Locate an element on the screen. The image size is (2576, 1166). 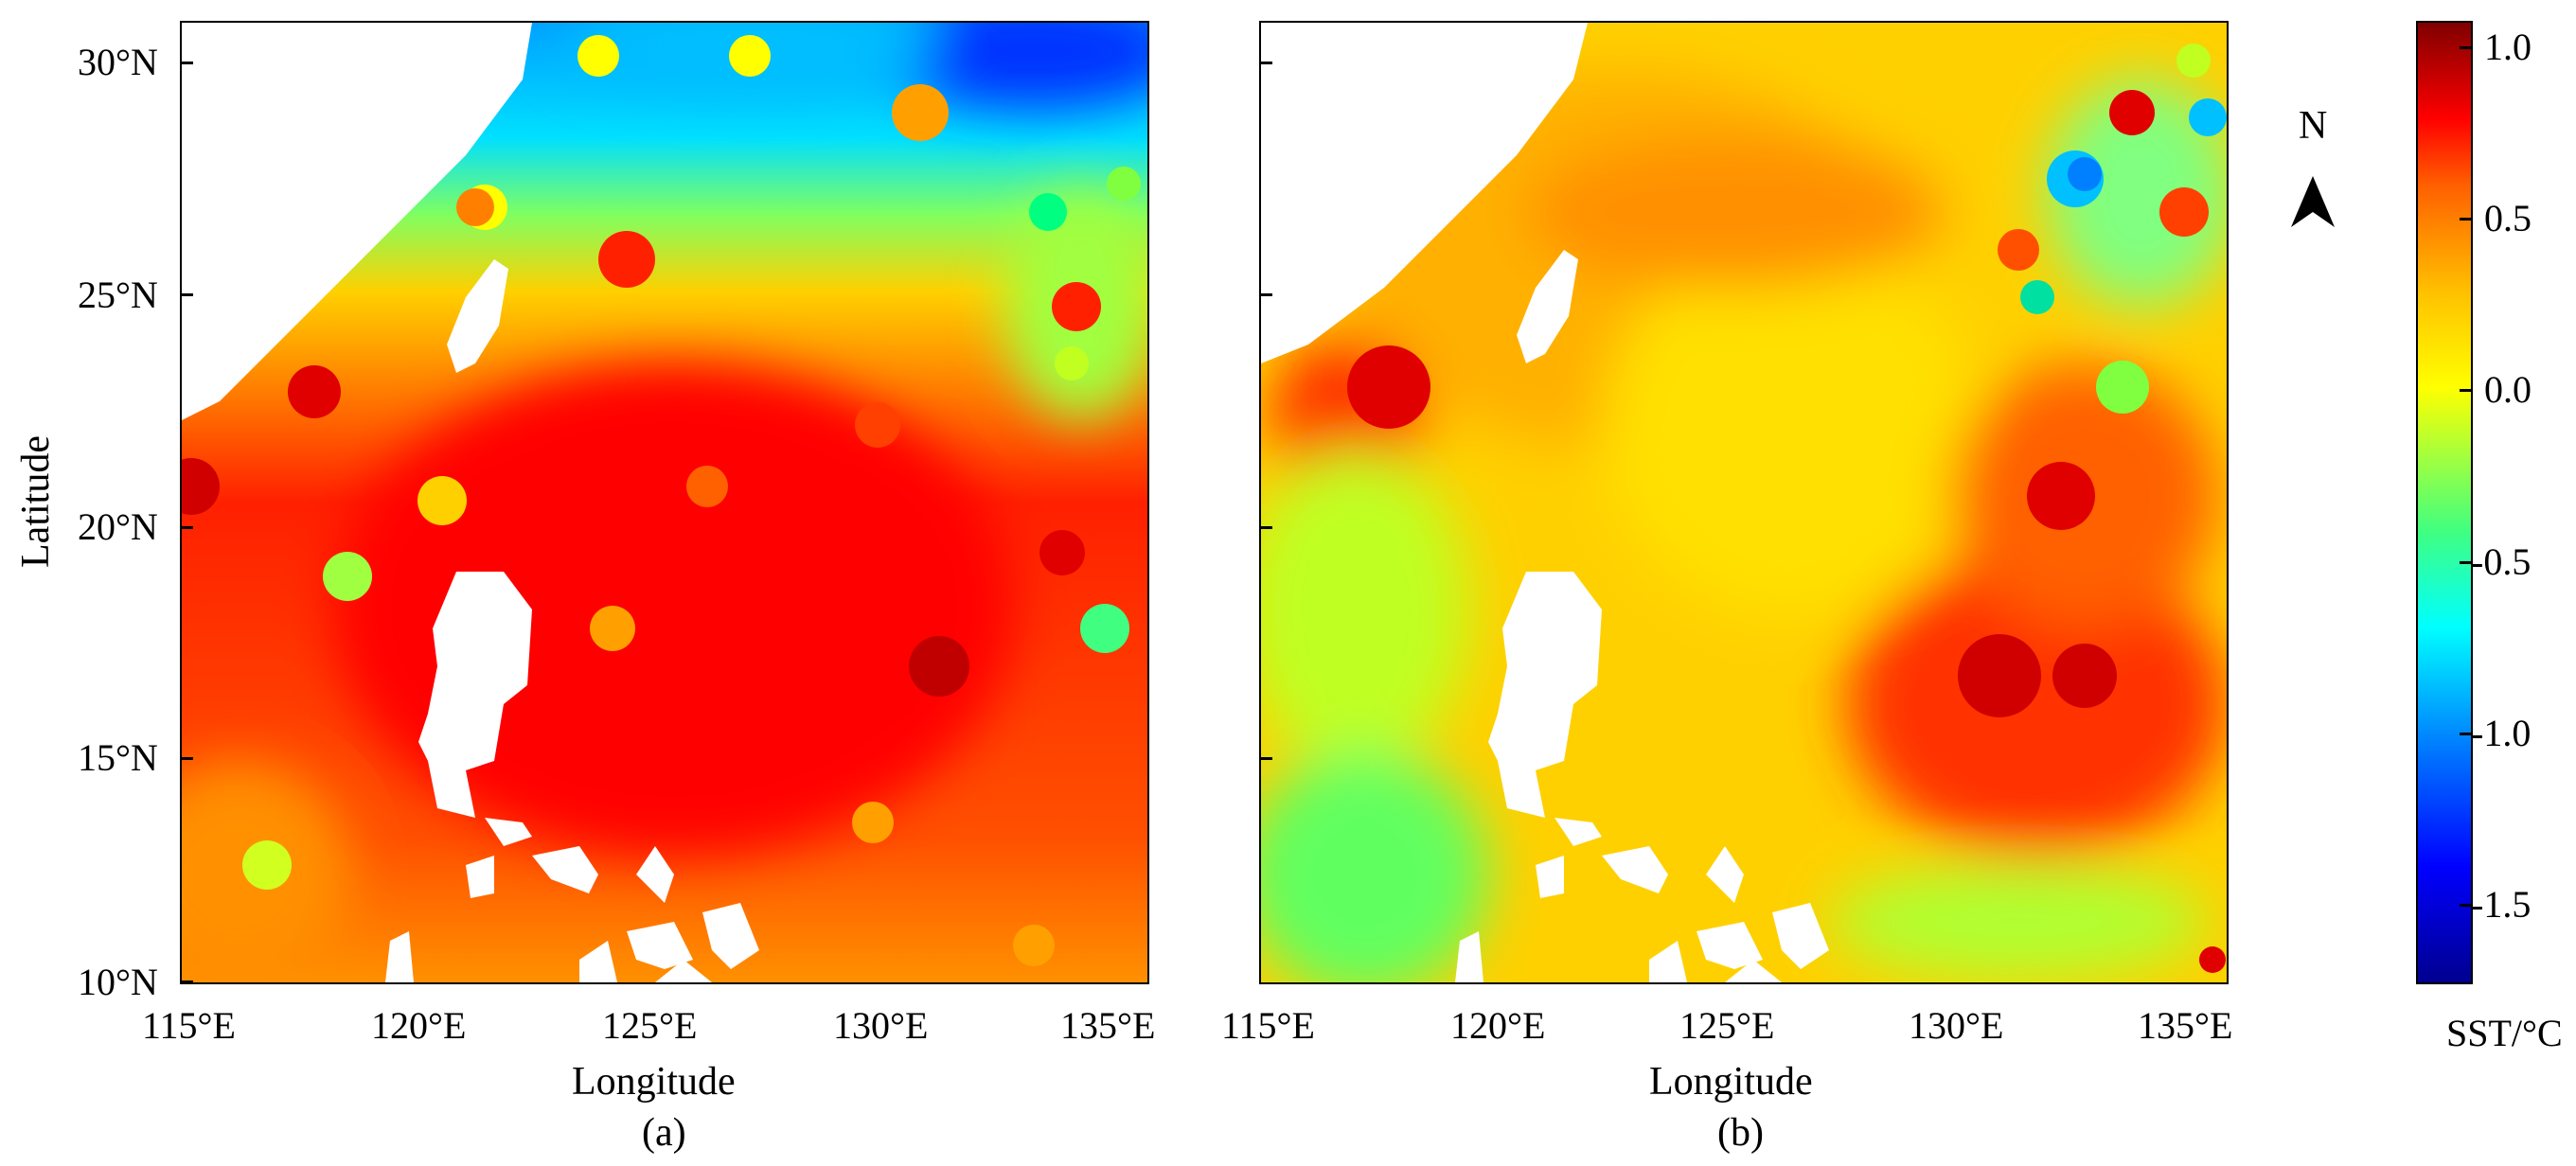
colorbar-title: SST/°C is located at coordinates (2504, 1033).